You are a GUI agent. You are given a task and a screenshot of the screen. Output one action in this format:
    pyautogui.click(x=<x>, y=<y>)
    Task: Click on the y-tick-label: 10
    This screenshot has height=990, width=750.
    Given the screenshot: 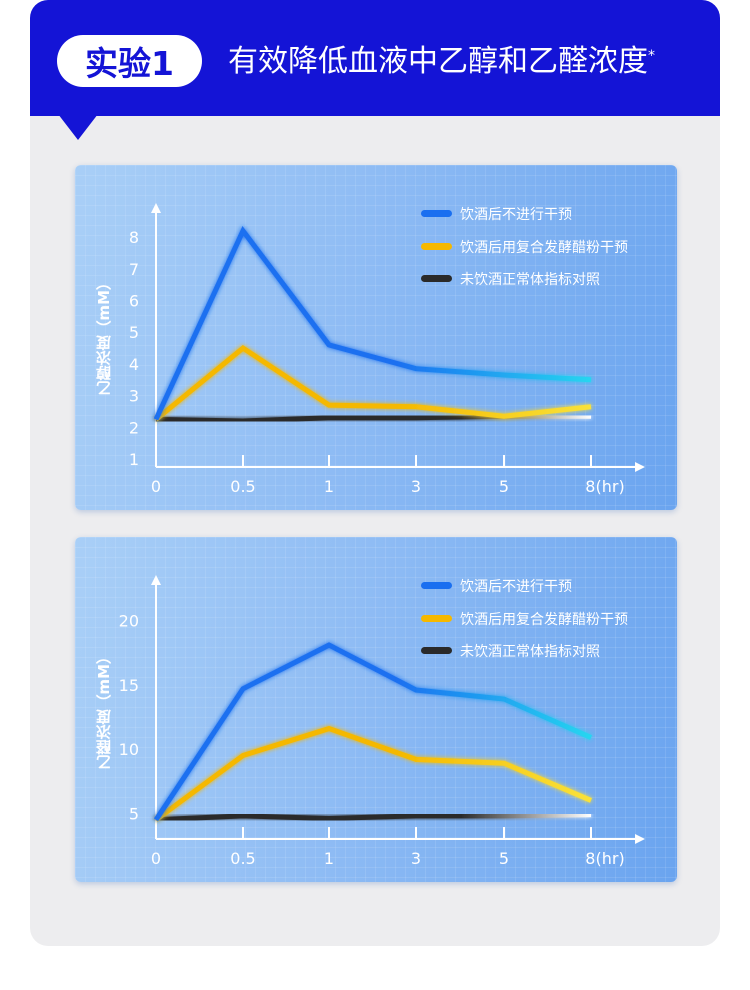 What is the action you would take?
    pyautogui.click(x=129, y=749)
    